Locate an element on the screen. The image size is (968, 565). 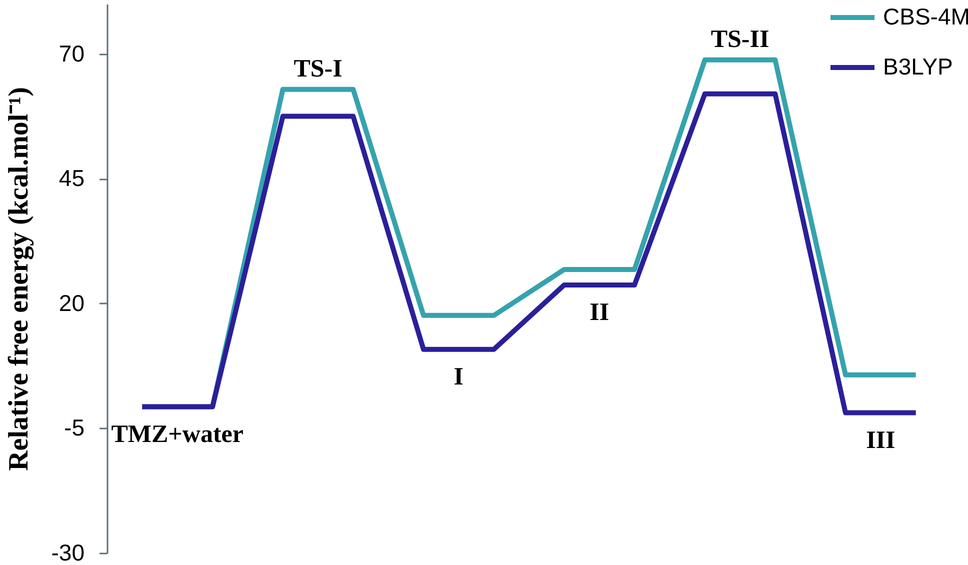
y-tick-label: 70 is located at coordinates (71, 53).